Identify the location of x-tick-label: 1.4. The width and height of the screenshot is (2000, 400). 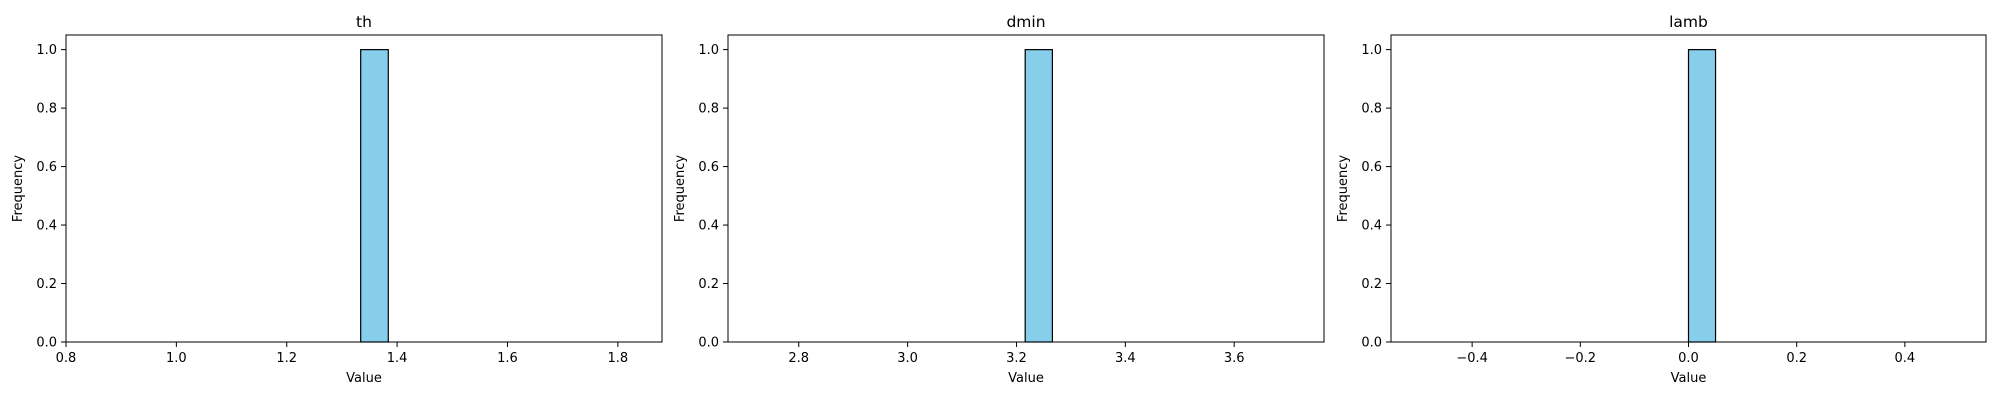
(397, 358).